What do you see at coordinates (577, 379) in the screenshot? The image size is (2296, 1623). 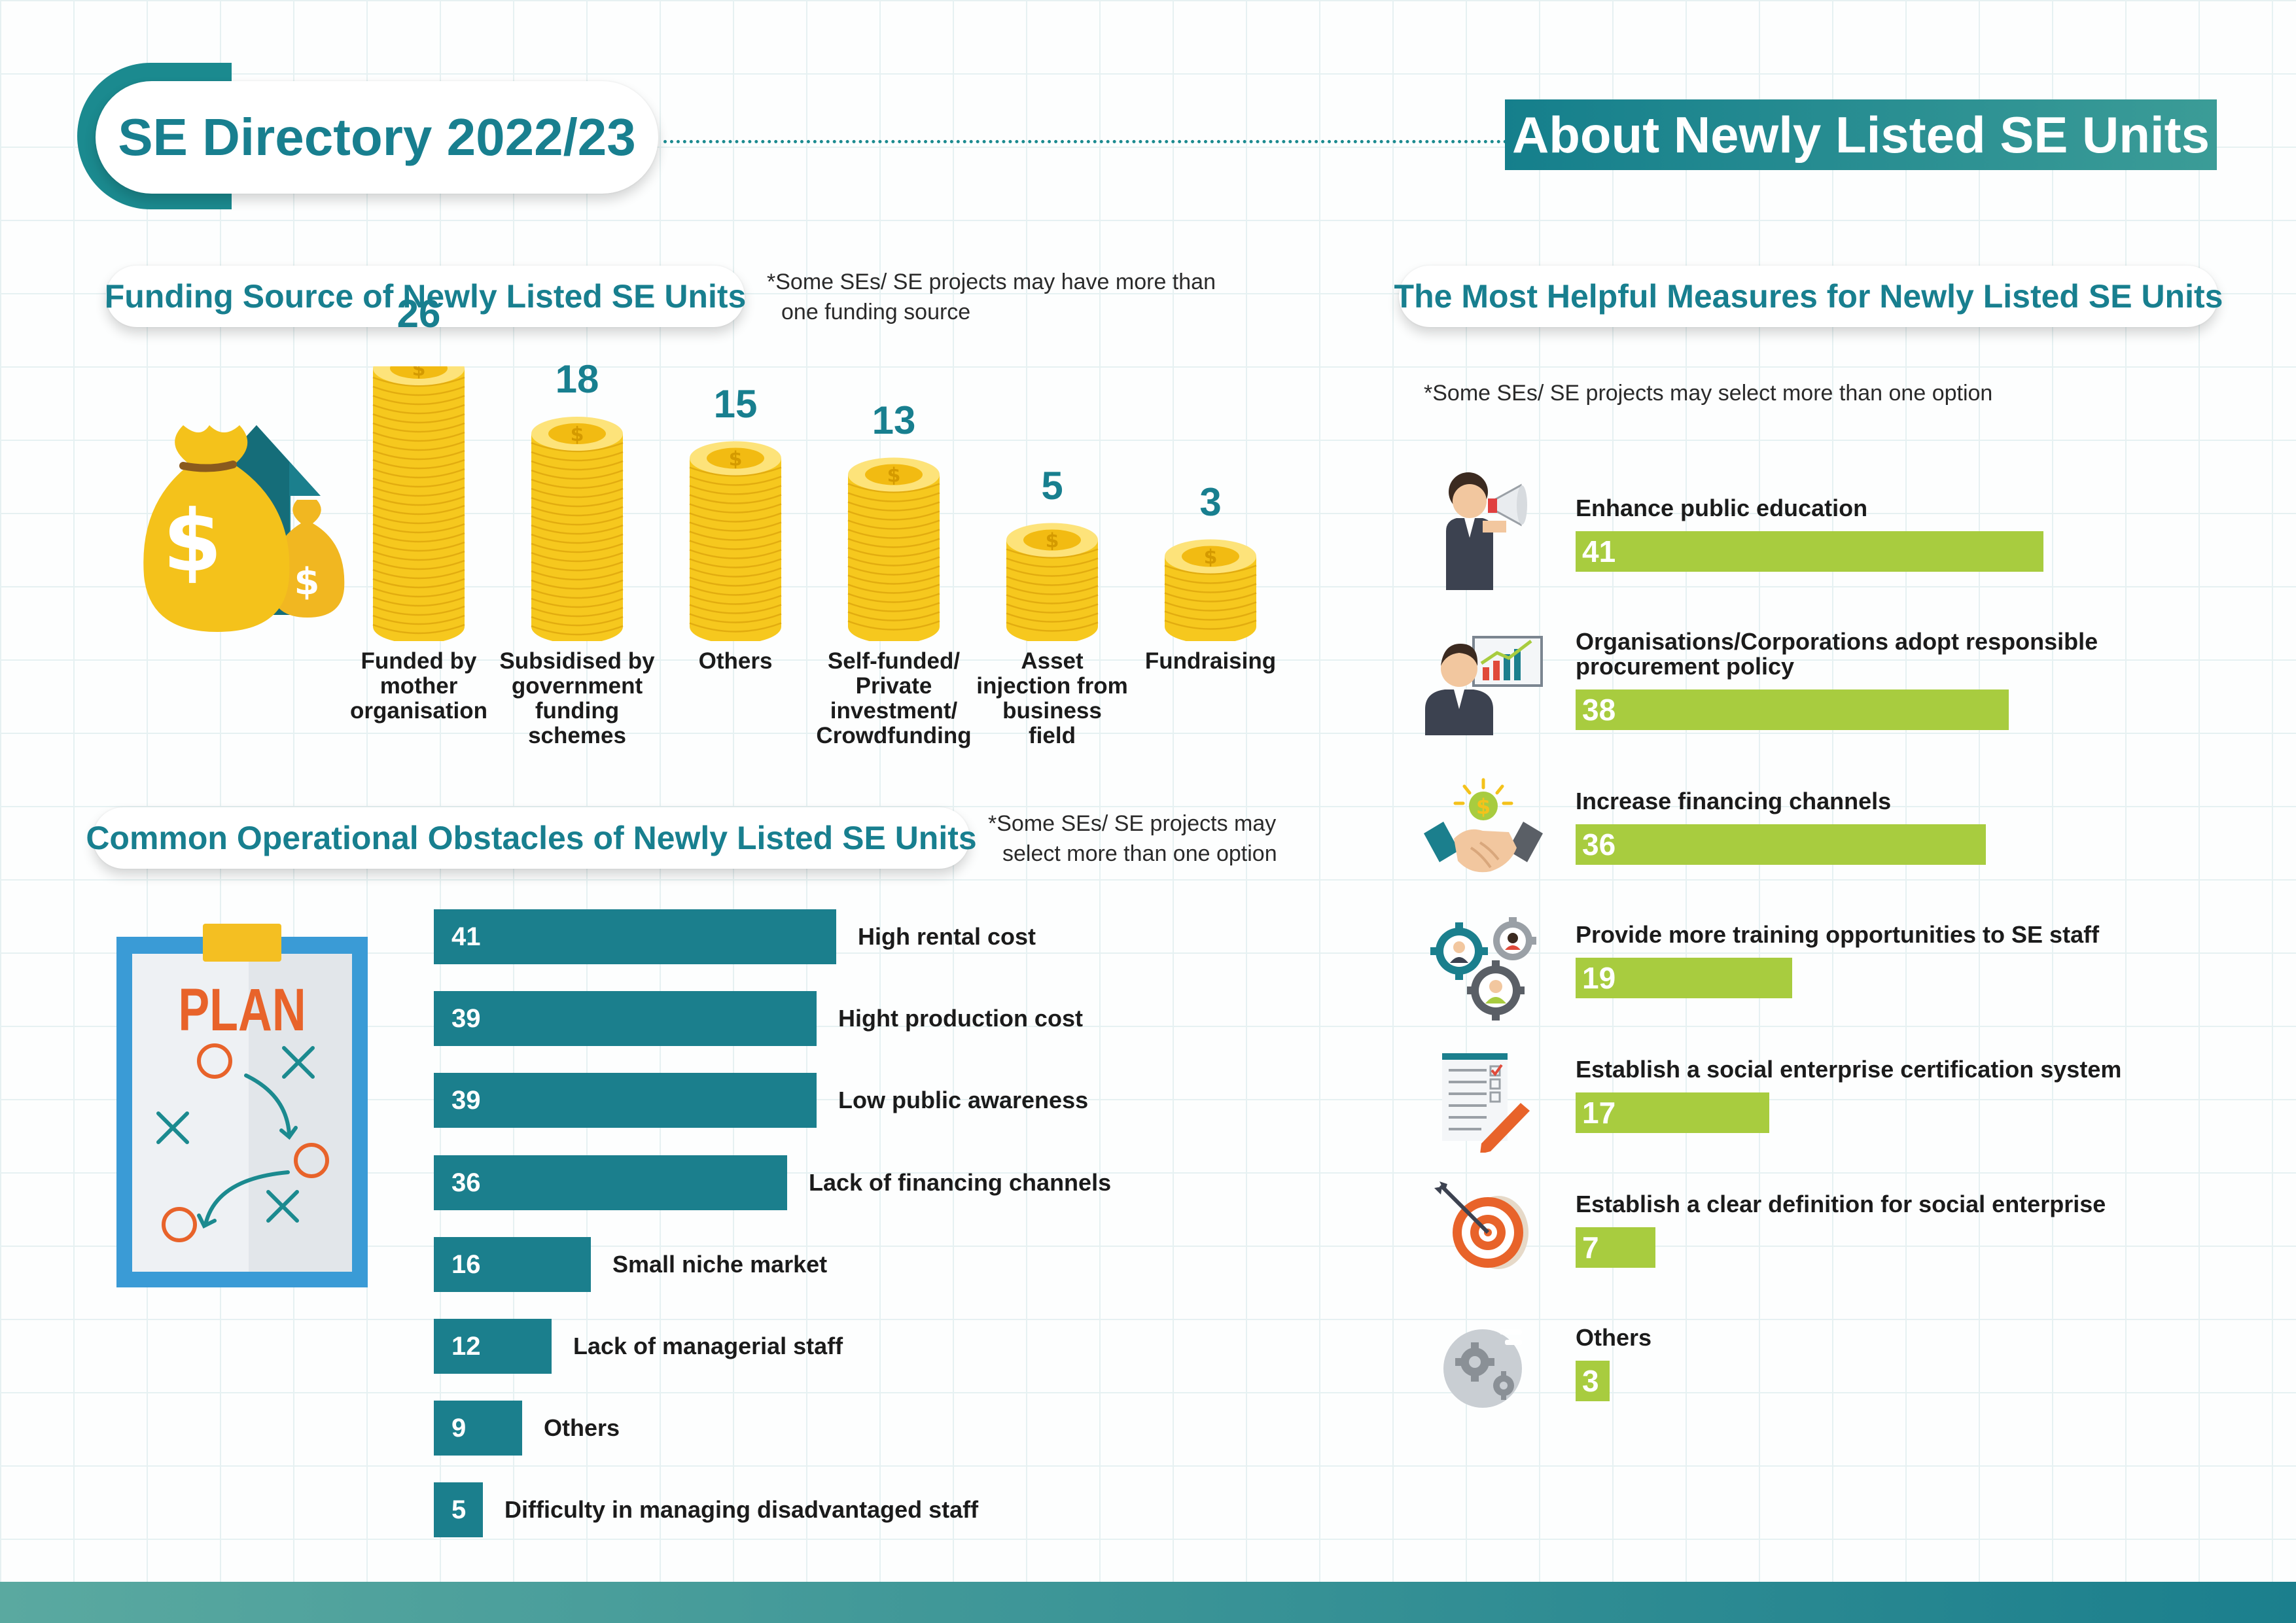 I see `coin-value-label: 18` at bounding box center [577, 379].